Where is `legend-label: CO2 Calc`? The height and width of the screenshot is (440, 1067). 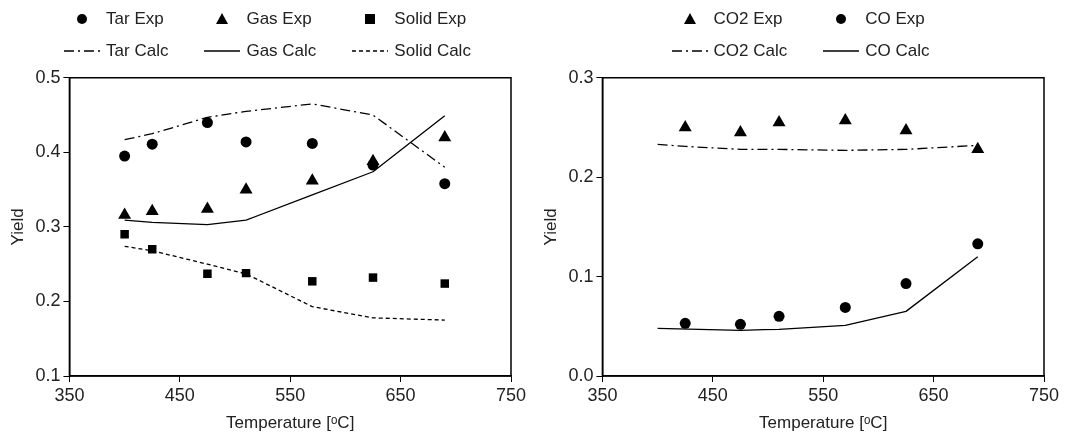 legend-label: CO2 Calc is located at coordinates (750, 51).